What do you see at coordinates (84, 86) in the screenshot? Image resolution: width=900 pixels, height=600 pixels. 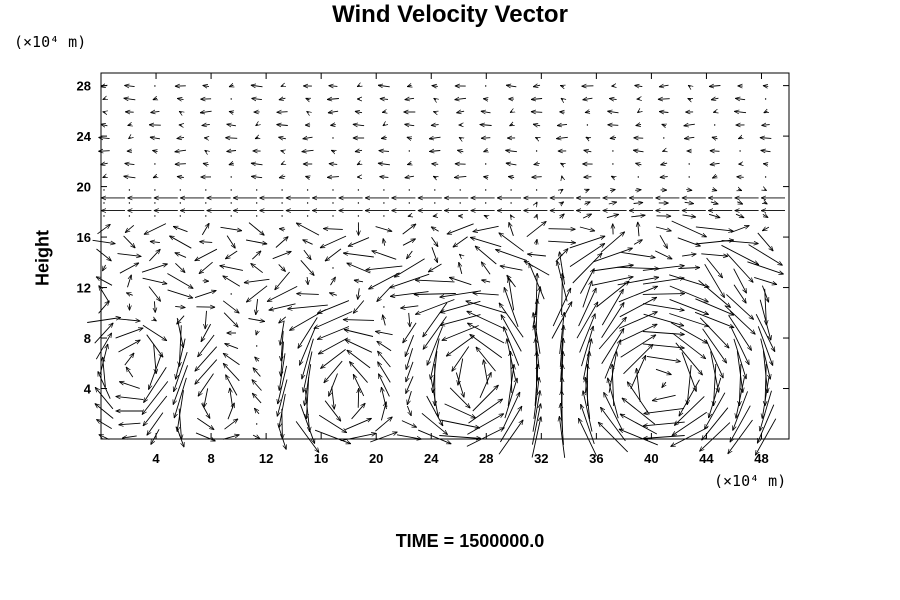 I see `y-tick-label: 28` at bounding box center [84, 86].